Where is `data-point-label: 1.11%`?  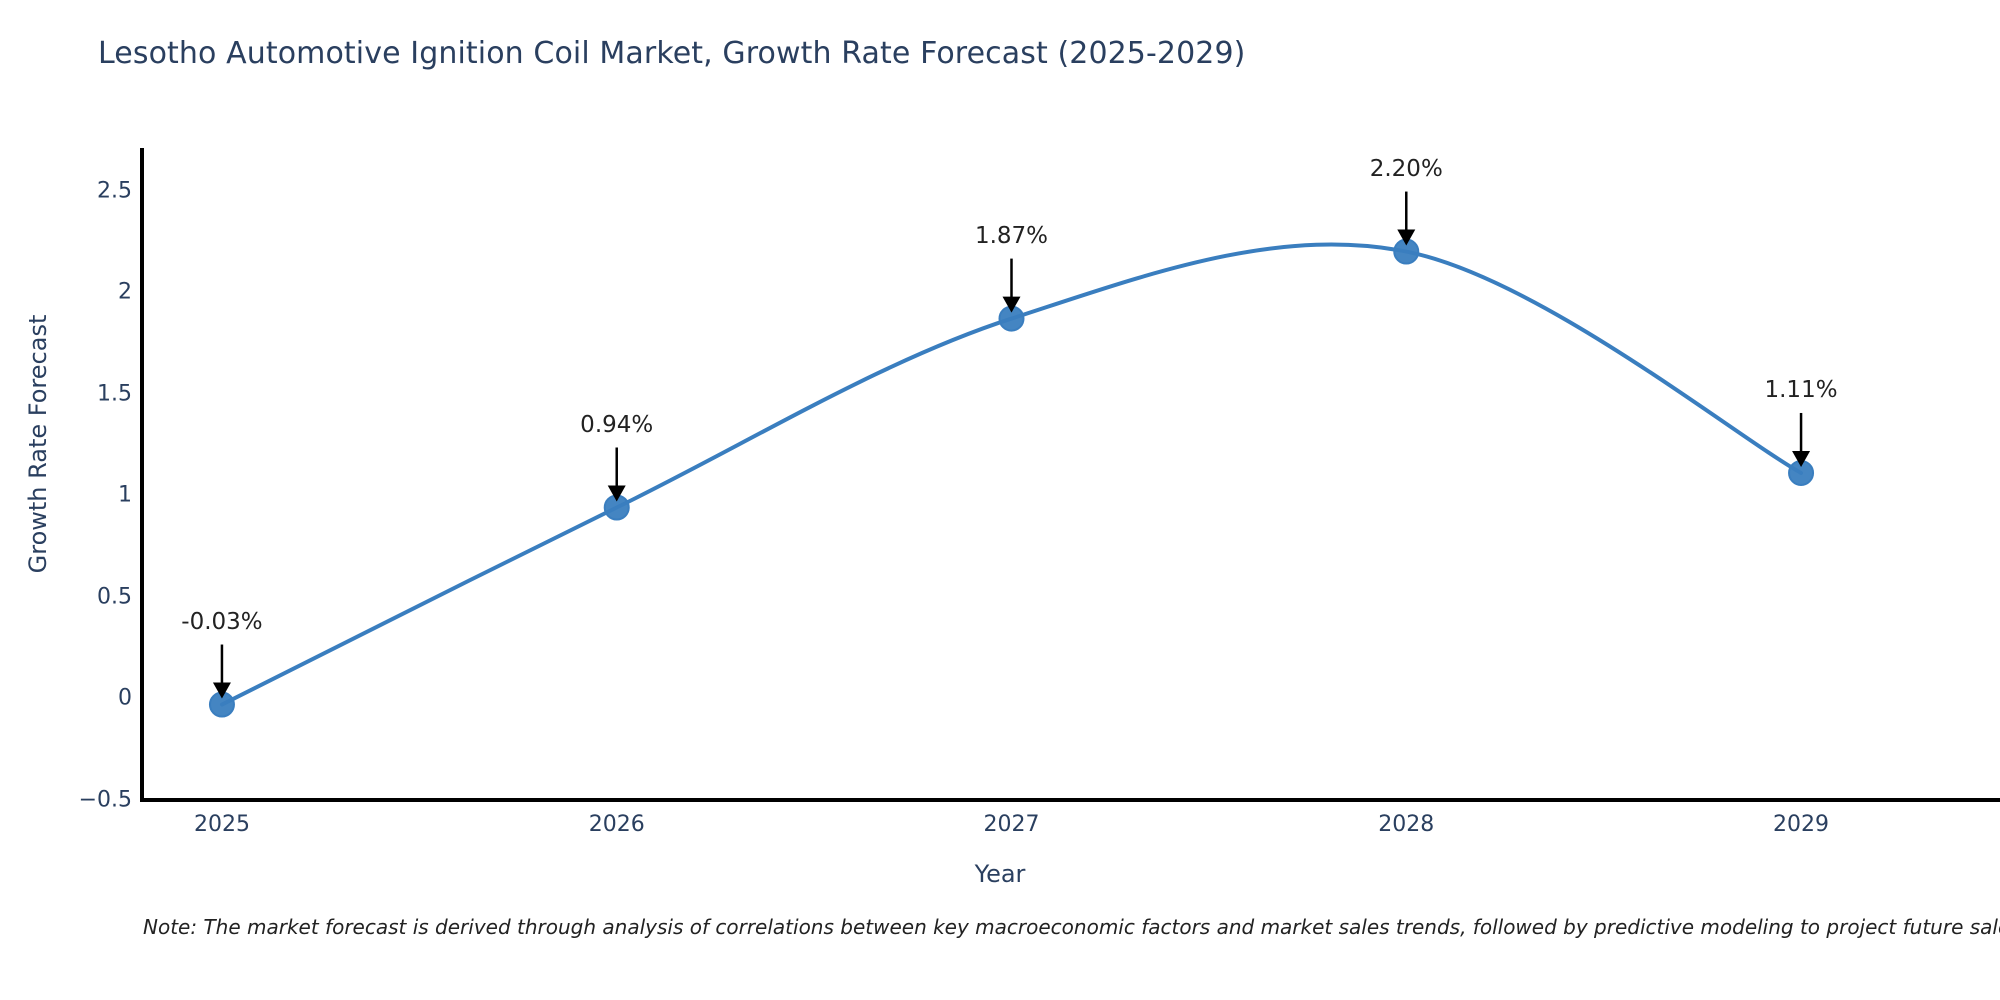 data-point-label: 1.11% is located at coordinates (1801, 389).